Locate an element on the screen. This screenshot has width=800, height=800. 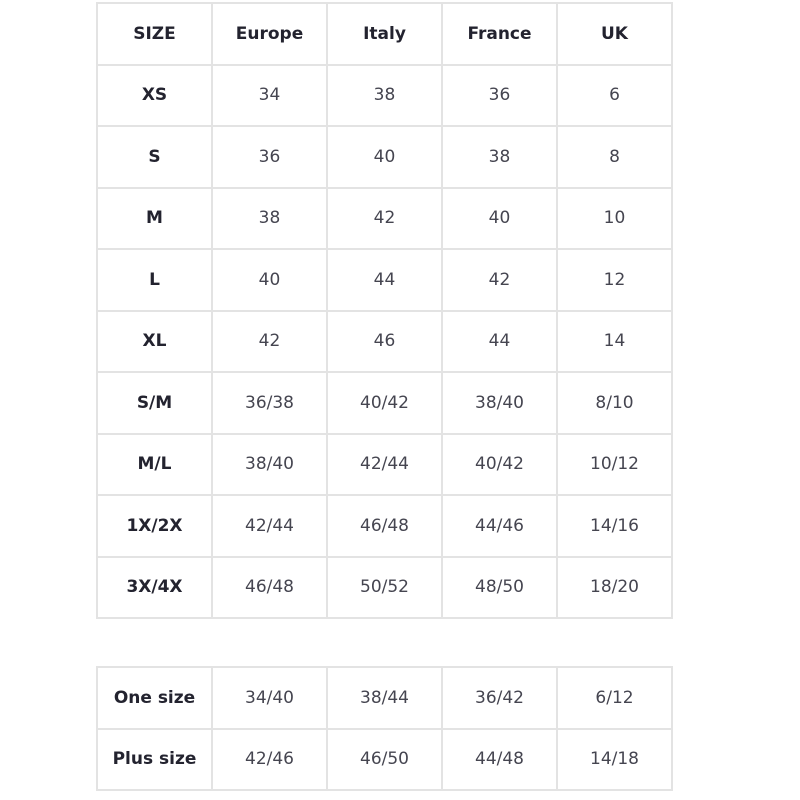
size-label-cell: L is located at coordinates (154, 280).